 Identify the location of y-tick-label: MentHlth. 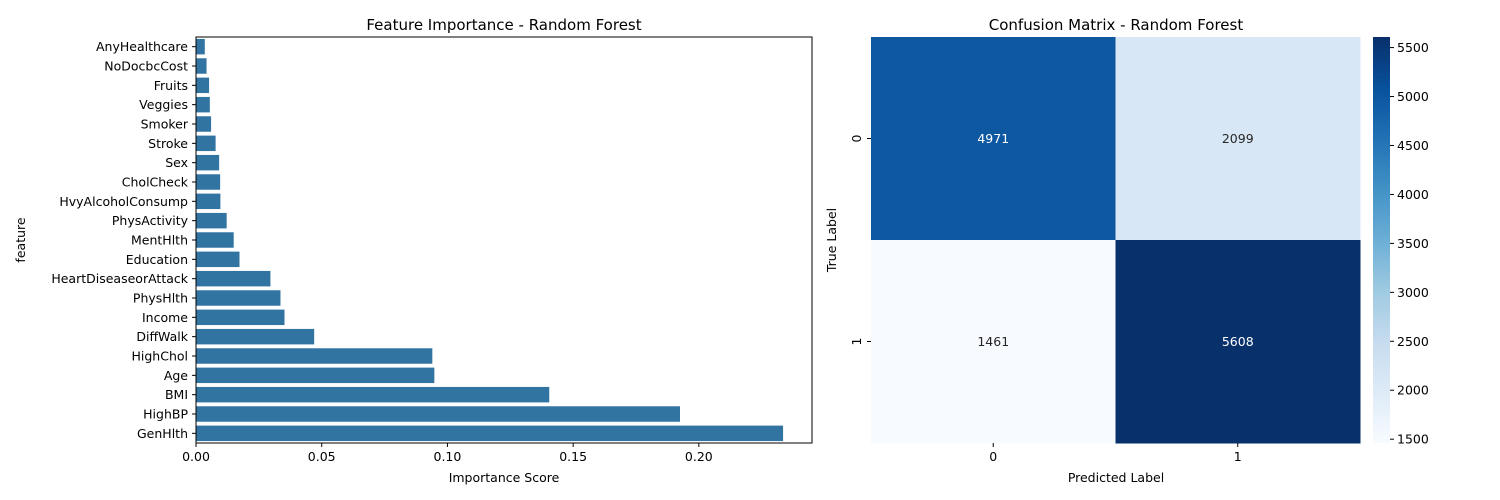
(159, 240).